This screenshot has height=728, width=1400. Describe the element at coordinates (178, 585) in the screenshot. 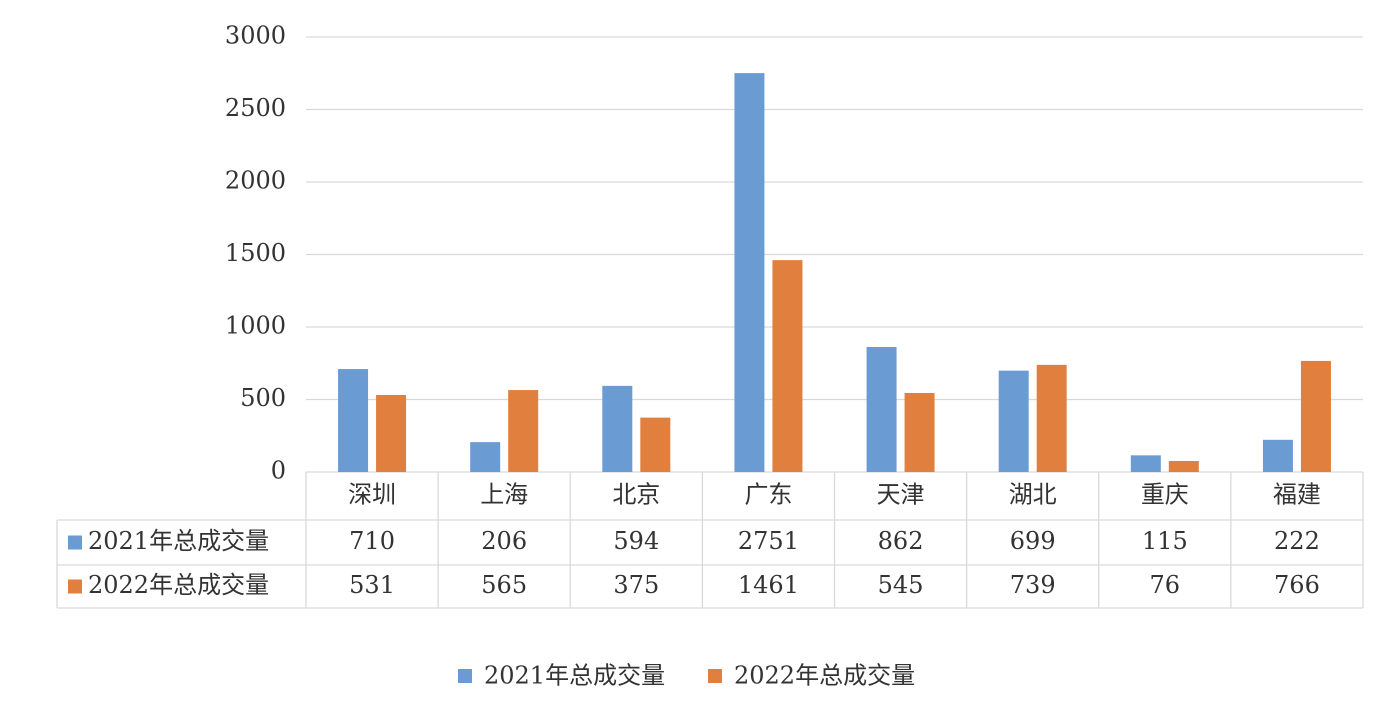

I see `table-row-header: 2022年总成交量` at that location.